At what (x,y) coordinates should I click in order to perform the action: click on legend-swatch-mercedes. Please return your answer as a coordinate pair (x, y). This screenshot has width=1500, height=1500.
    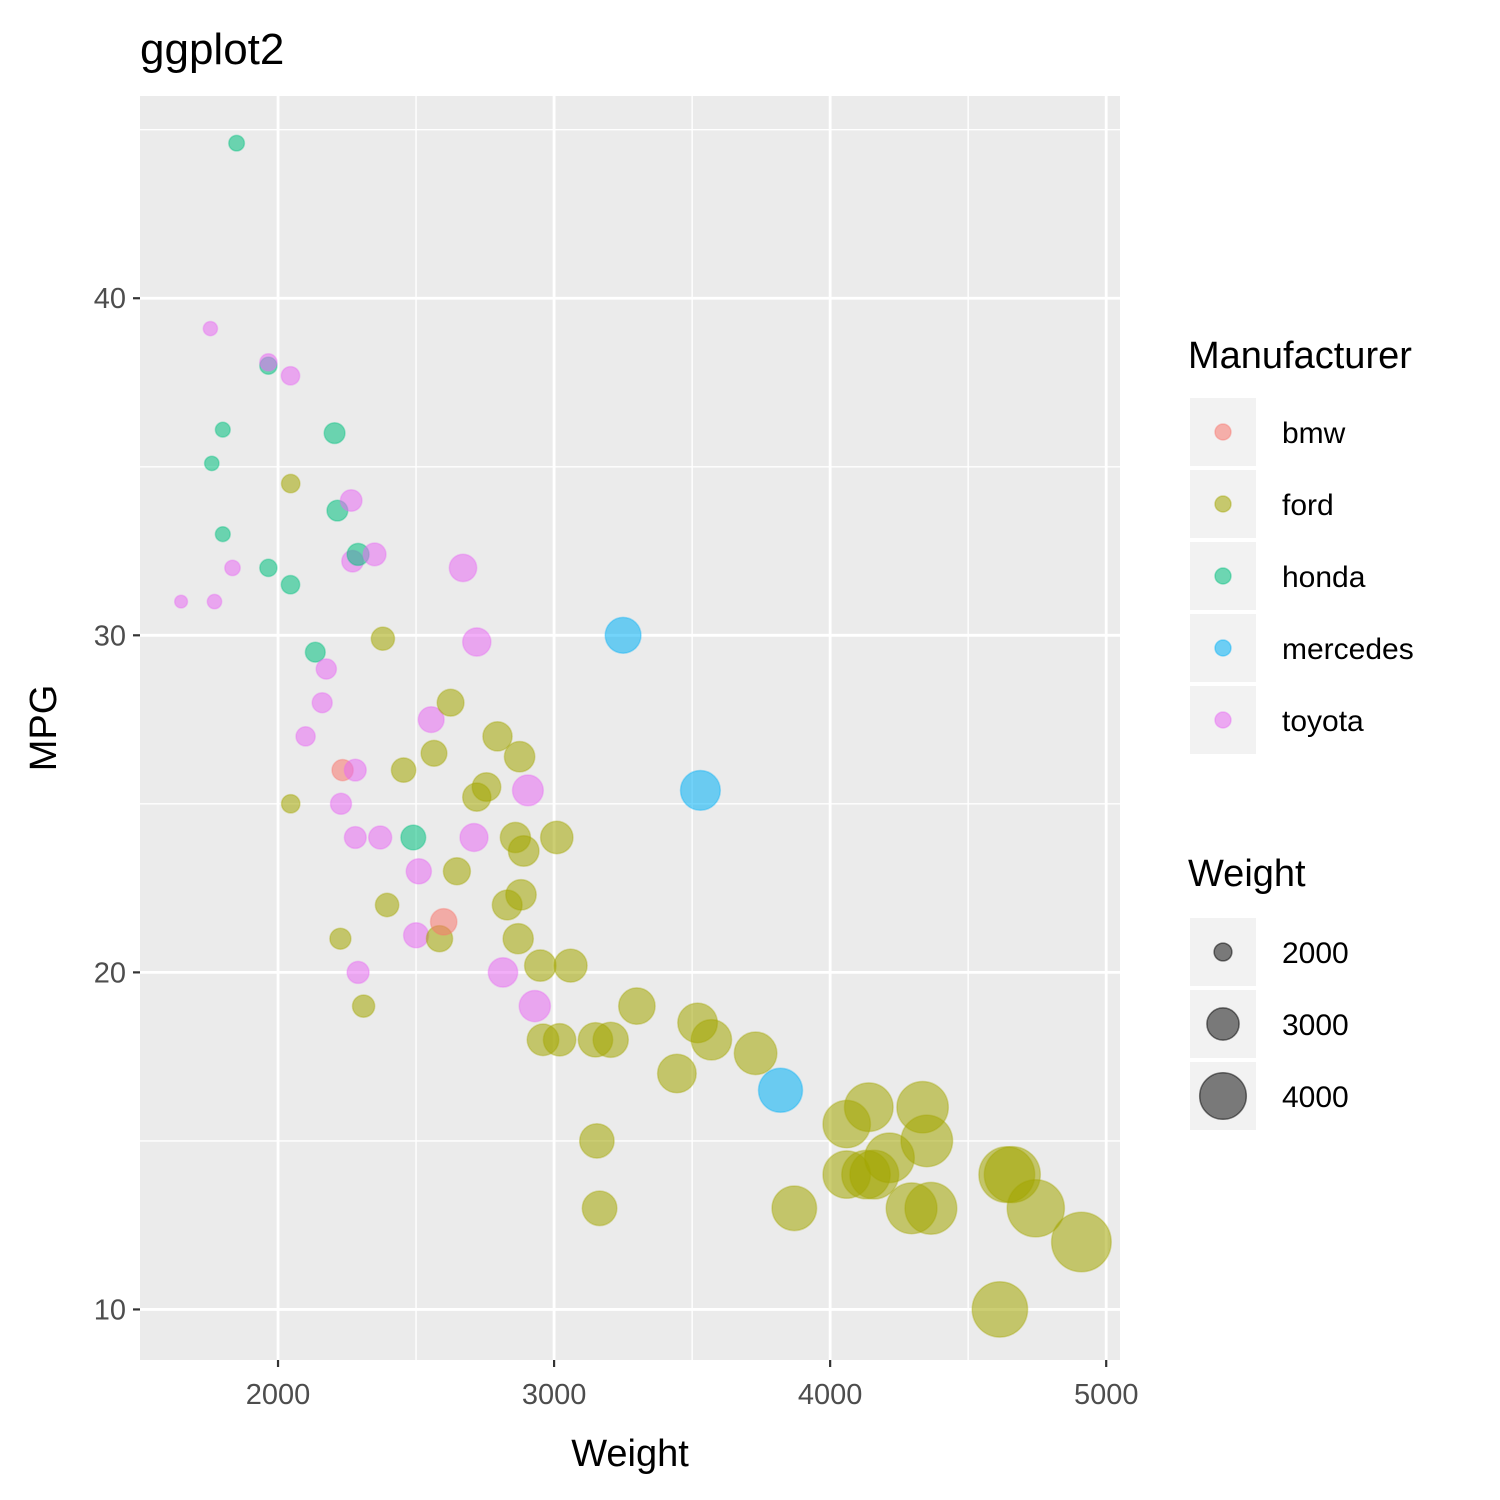
    Looking at the image, I should click on (1223, 648).